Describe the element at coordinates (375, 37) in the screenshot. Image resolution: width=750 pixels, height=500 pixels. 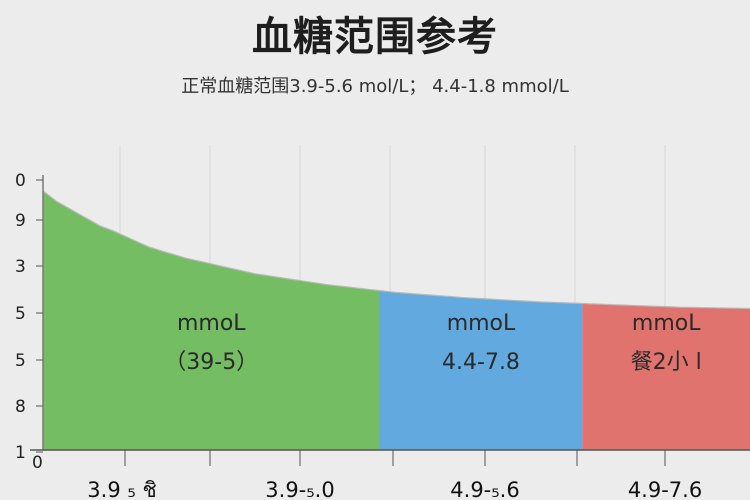
I see `chart-title: 血糖范围参考` at that location.